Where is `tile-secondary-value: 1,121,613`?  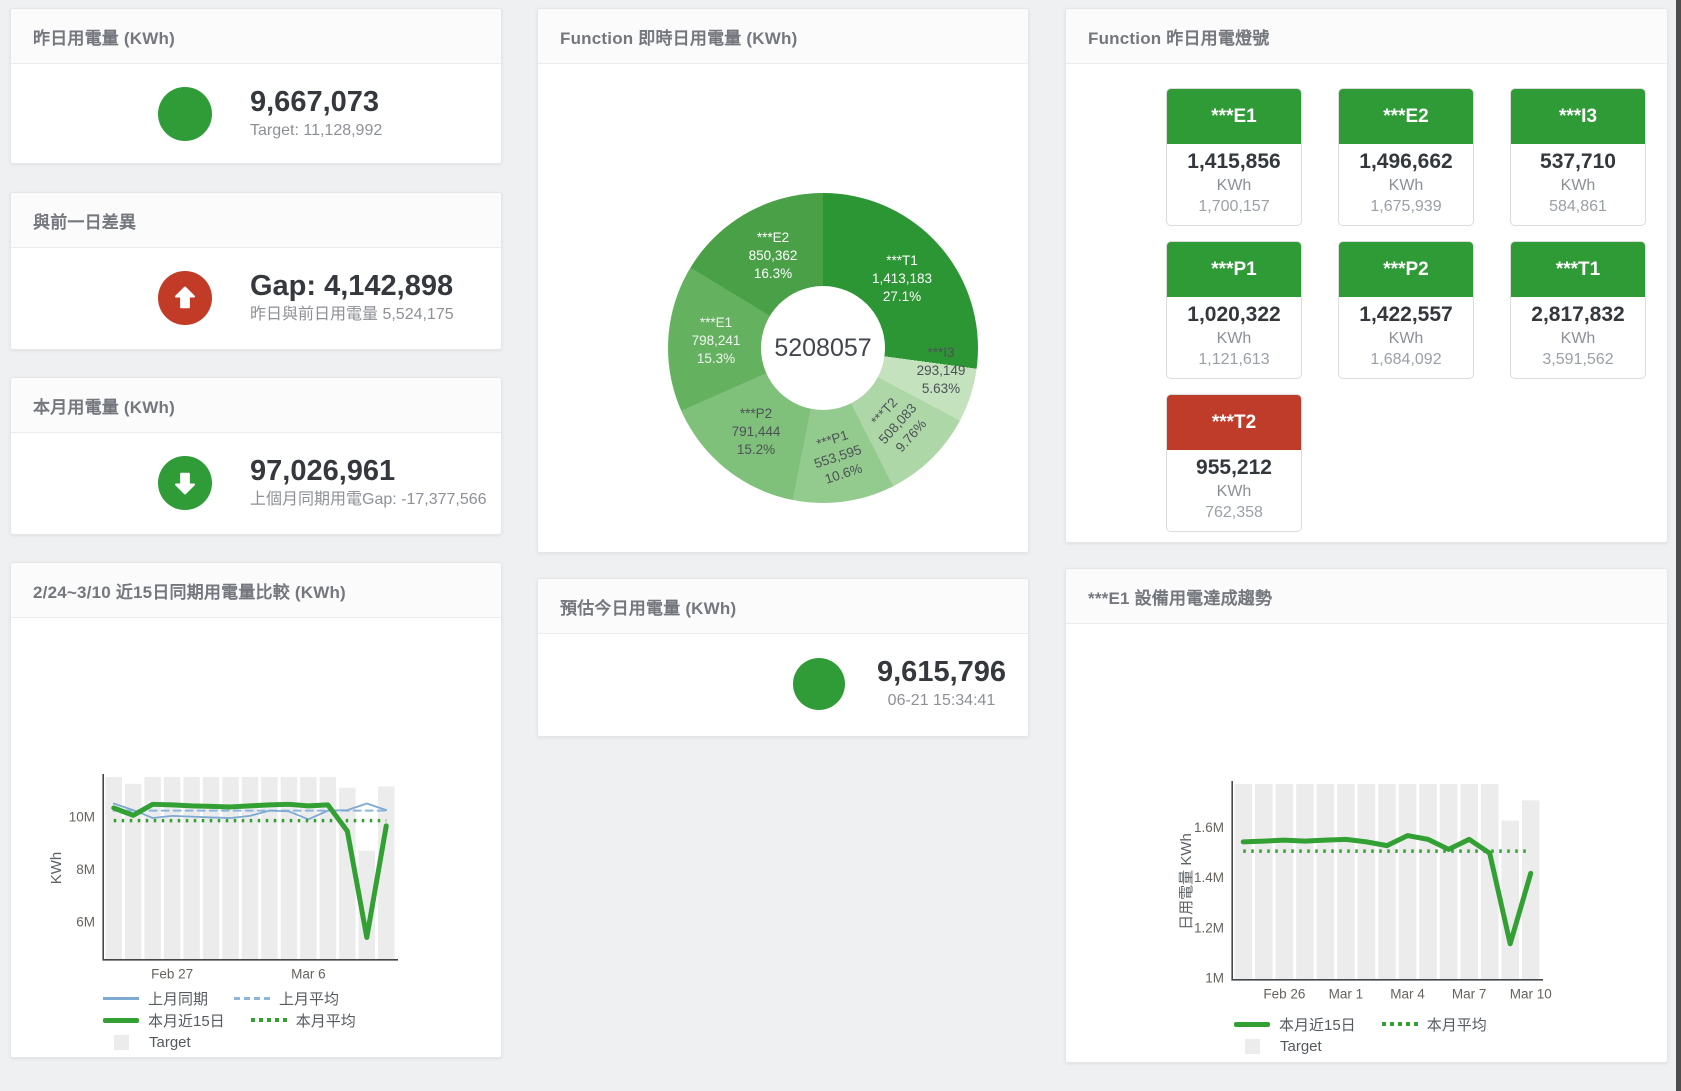
tile-secondary-value: 1,121,613 is located at coordinates (1234, 359).